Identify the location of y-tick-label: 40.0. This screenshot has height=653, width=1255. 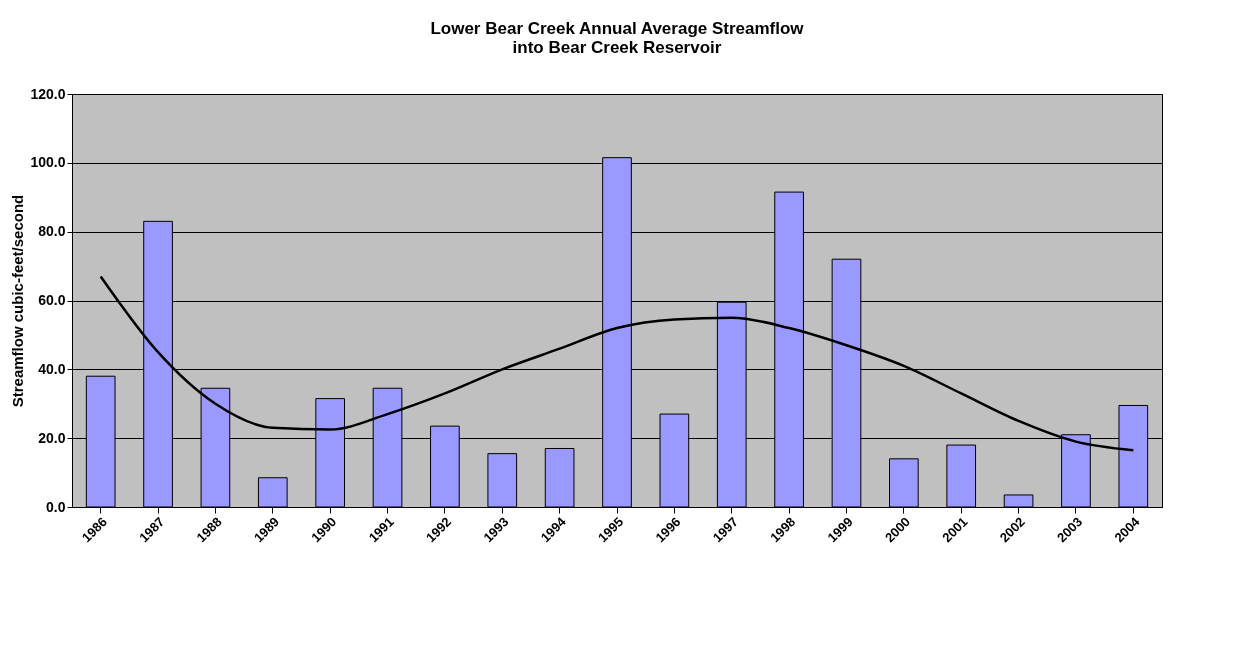
(52, 368).